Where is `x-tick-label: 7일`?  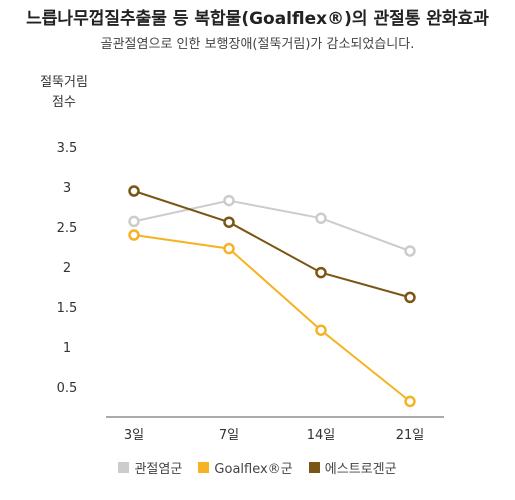
x-tick-label: 7일 is located at coordinates (229, 435).